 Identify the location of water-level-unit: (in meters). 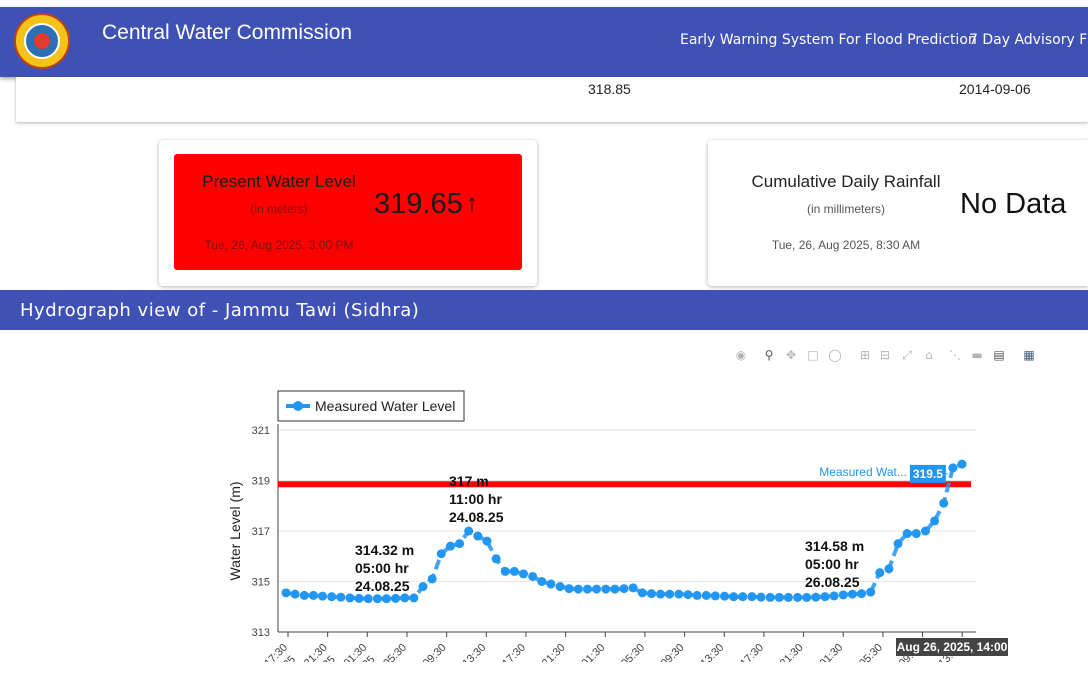
(279, 209).